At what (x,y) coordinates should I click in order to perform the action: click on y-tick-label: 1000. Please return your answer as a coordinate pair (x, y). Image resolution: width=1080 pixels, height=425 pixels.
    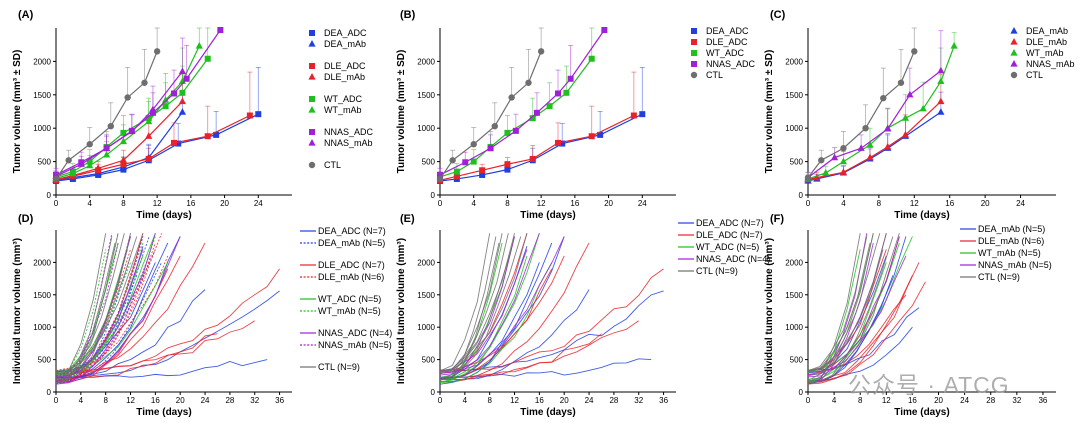
    Looking at the image, I should click on (794, 327).